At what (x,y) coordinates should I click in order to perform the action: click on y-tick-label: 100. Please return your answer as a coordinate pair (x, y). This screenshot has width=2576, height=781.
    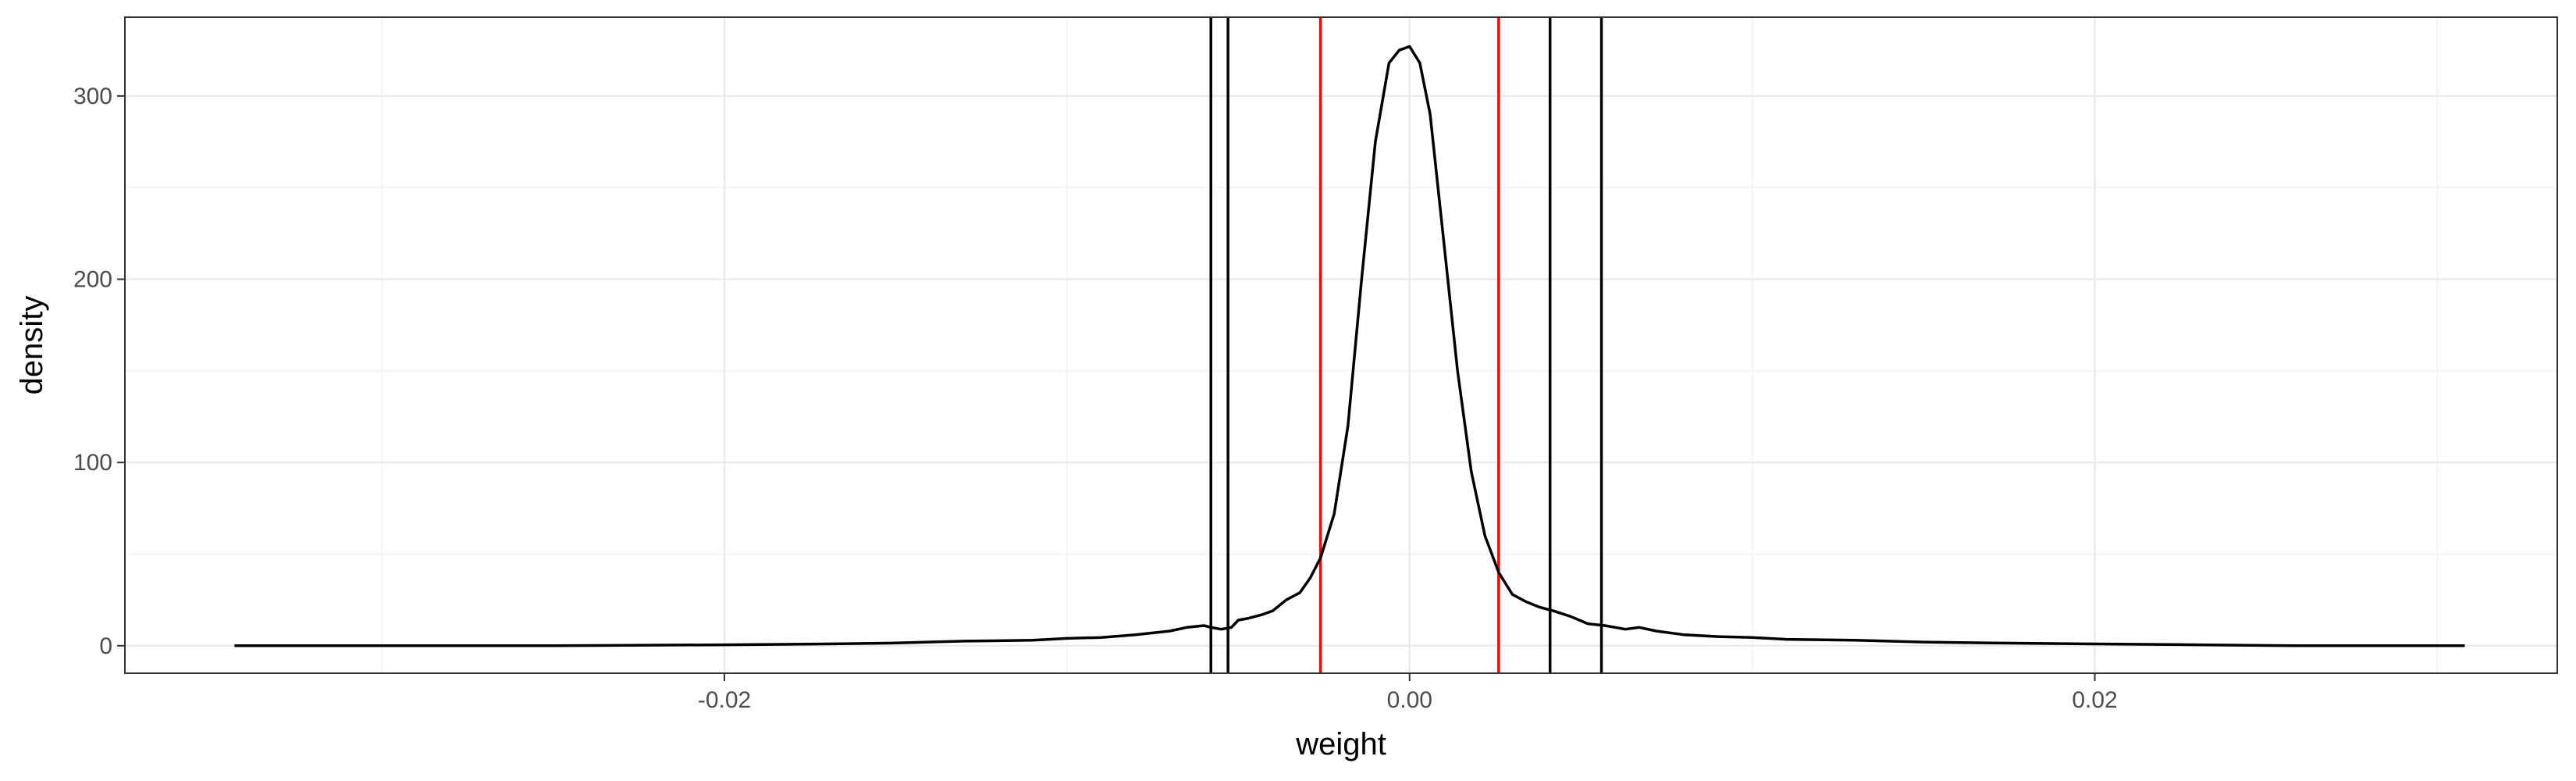
    Looking at the image, I should click on (92, 463).